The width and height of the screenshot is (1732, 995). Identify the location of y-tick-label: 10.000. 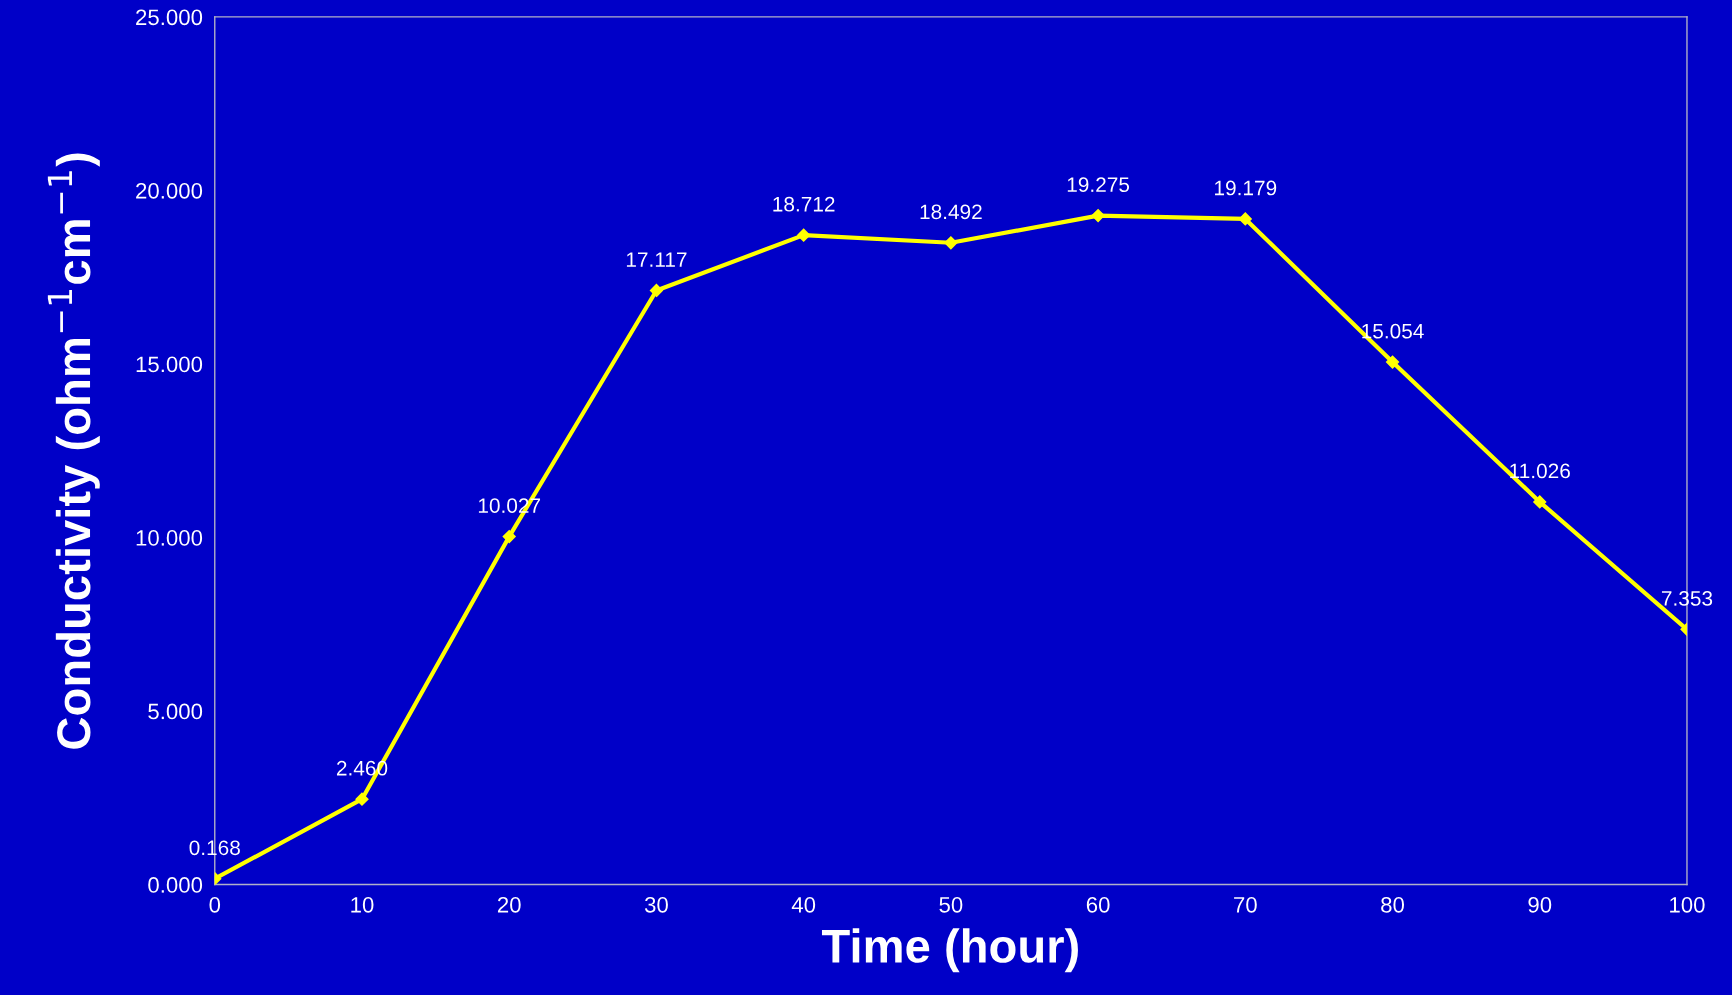
(169, 538).